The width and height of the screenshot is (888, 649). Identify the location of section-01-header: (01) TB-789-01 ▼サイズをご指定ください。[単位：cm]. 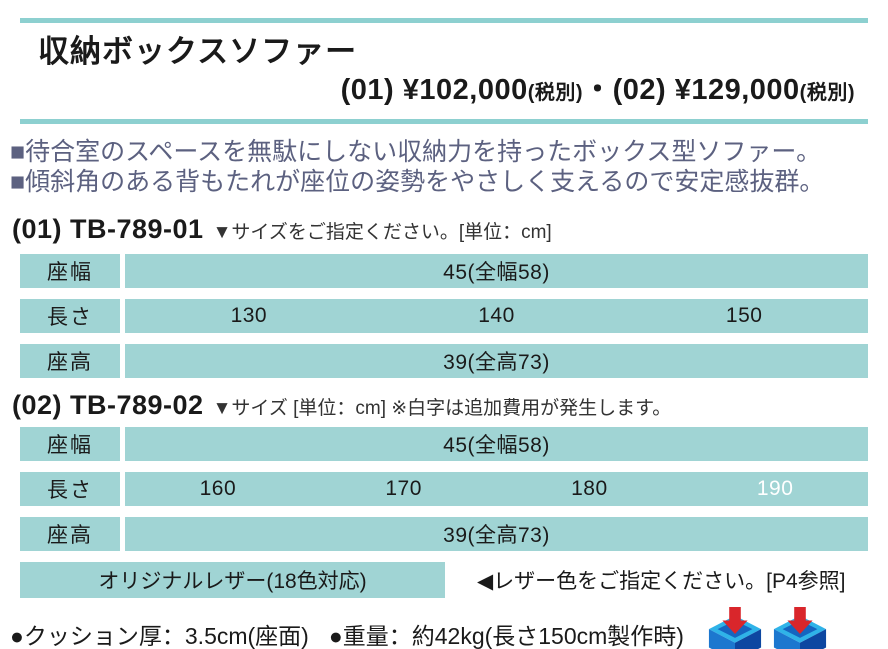
(450, 229).